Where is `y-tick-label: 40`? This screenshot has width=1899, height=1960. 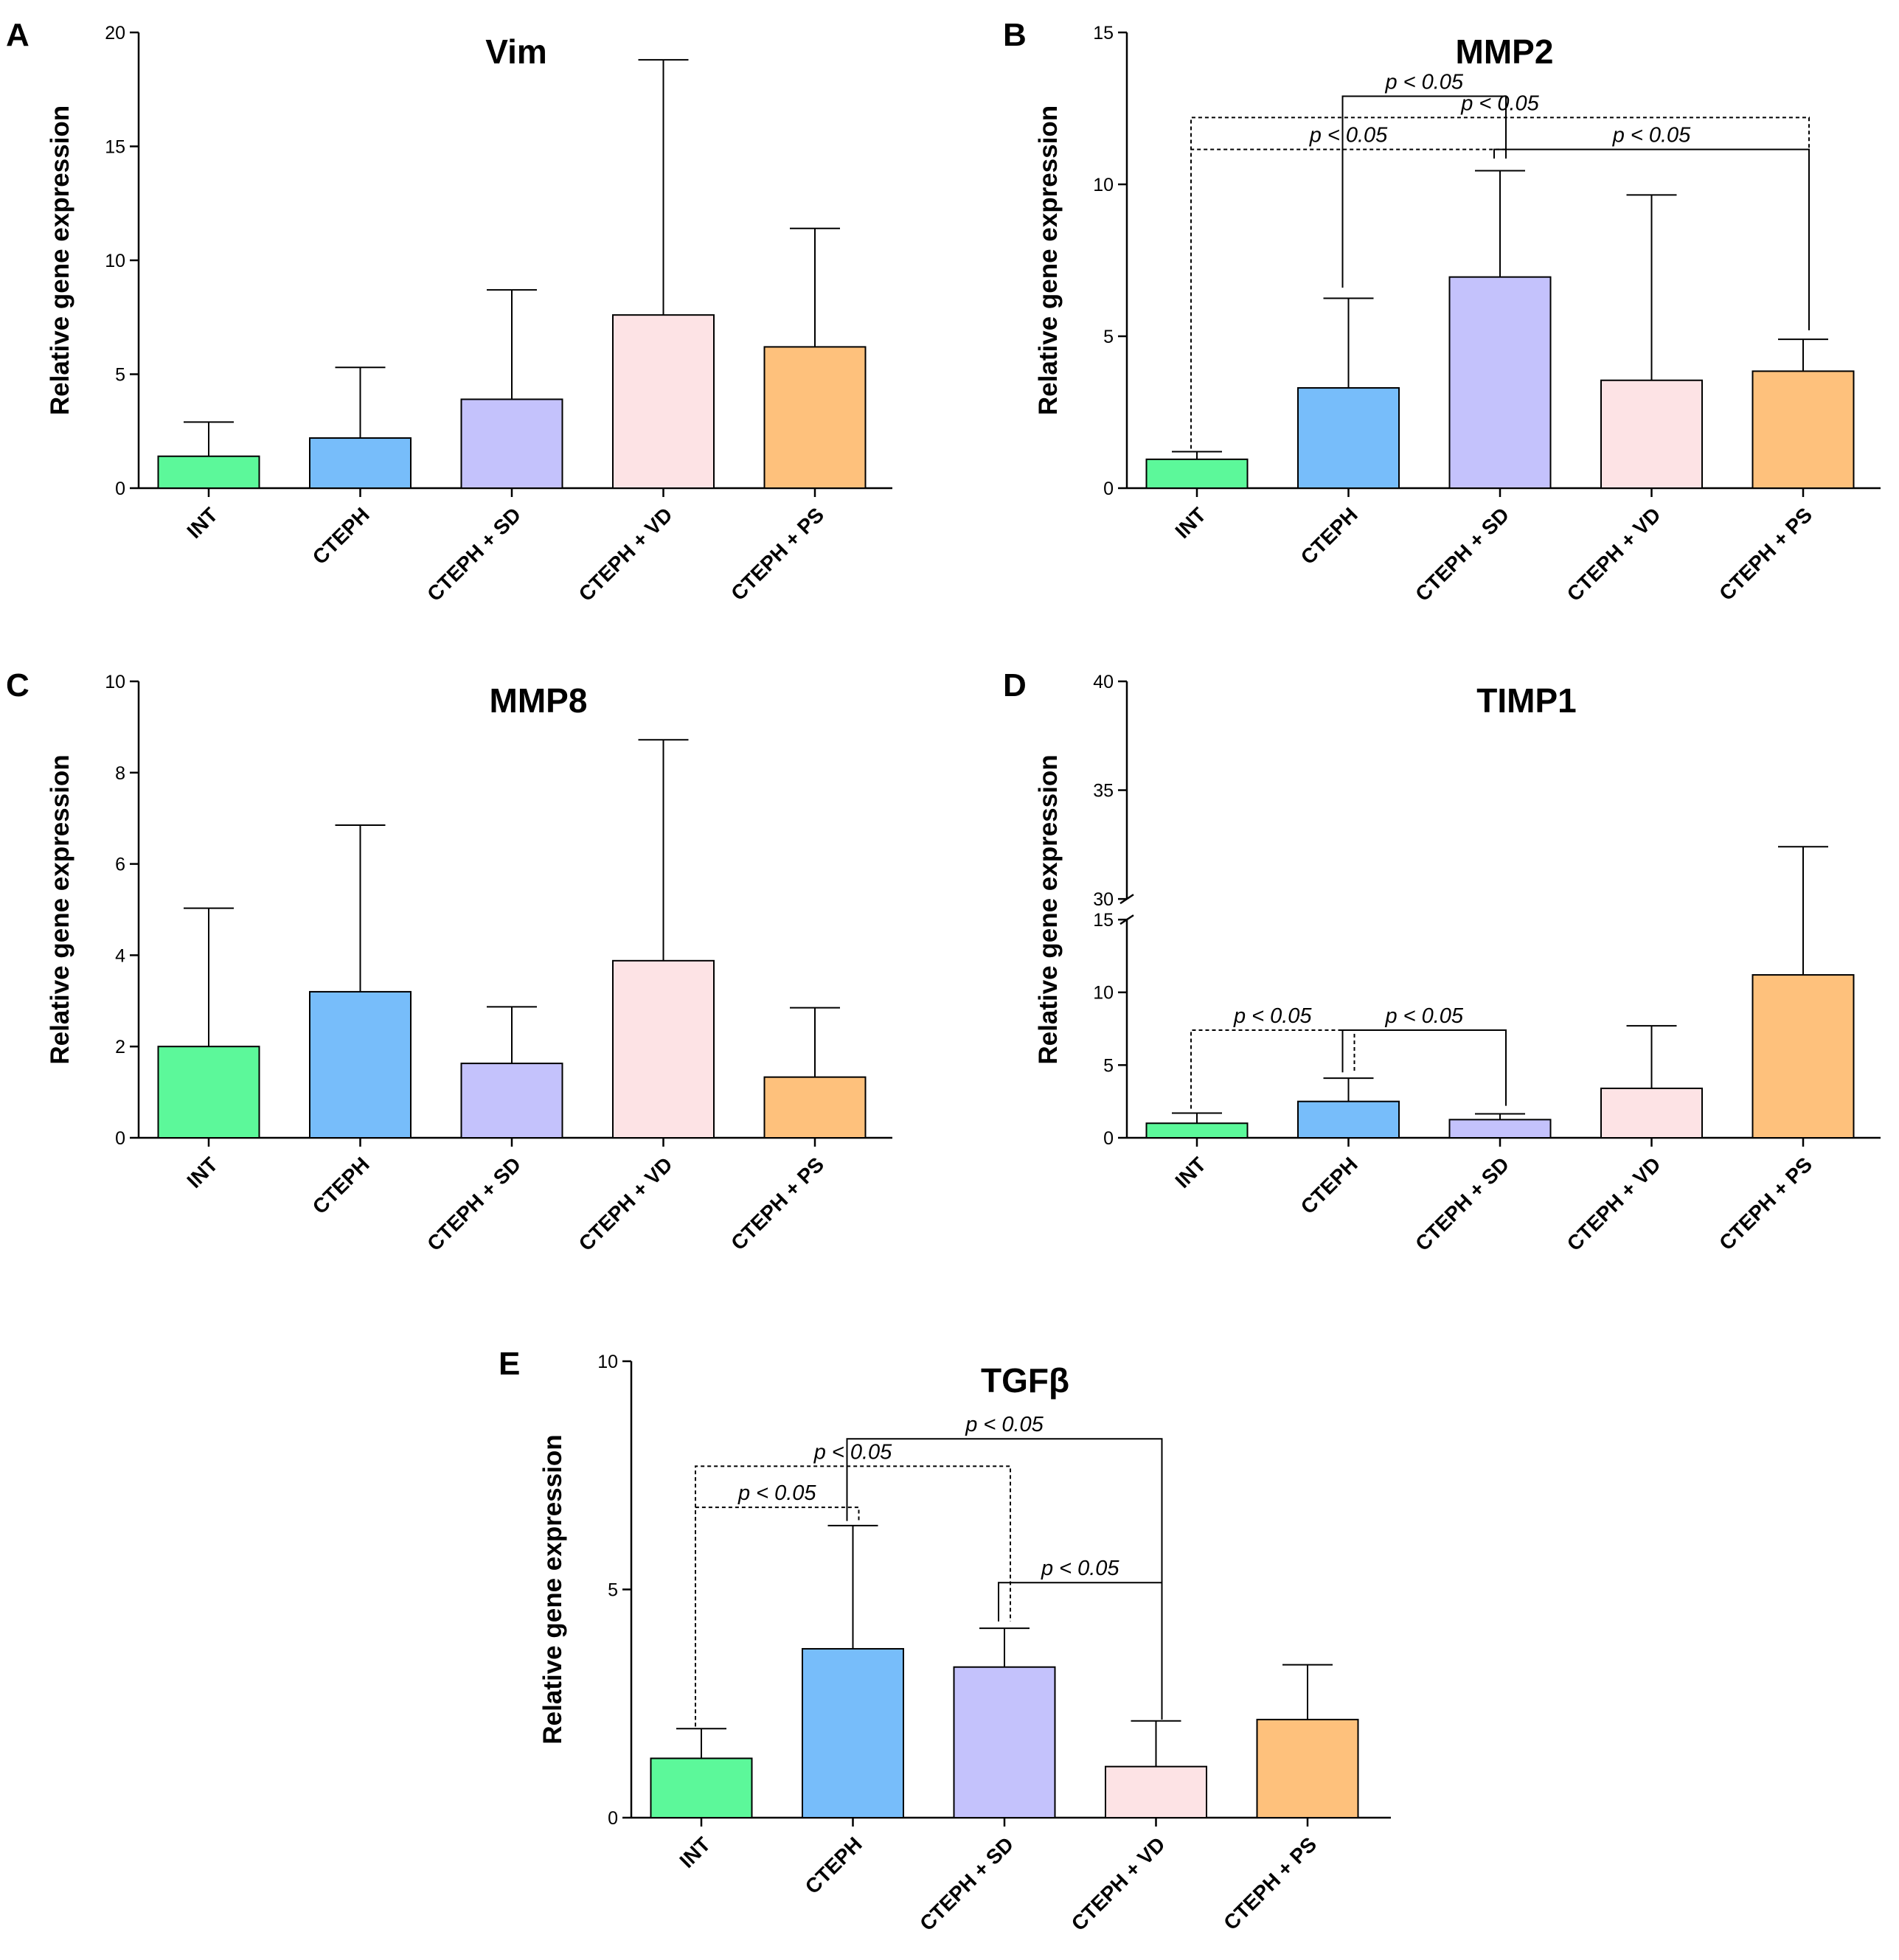
y-tick-label: 40 is located at coordinates (1103, 682).